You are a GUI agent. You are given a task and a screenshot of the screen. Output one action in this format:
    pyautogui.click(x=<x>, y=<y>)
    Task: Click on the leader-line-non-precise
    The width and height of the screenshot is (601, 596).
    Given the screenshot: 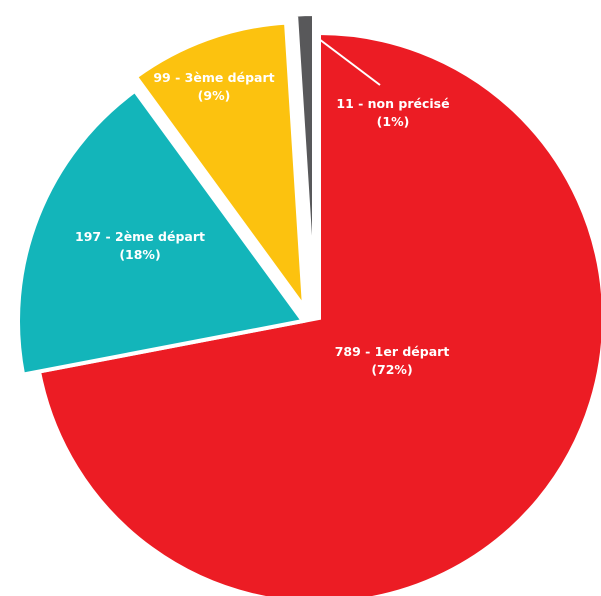 What is the action you would take?
    pyautogui.click(x=347, y=60)
    